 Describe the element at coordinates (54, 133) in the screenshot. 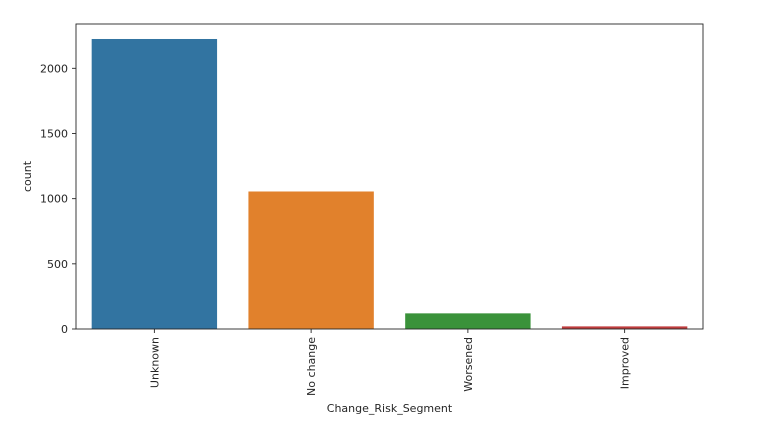

I see `y-tick-label: 1500` at that location.